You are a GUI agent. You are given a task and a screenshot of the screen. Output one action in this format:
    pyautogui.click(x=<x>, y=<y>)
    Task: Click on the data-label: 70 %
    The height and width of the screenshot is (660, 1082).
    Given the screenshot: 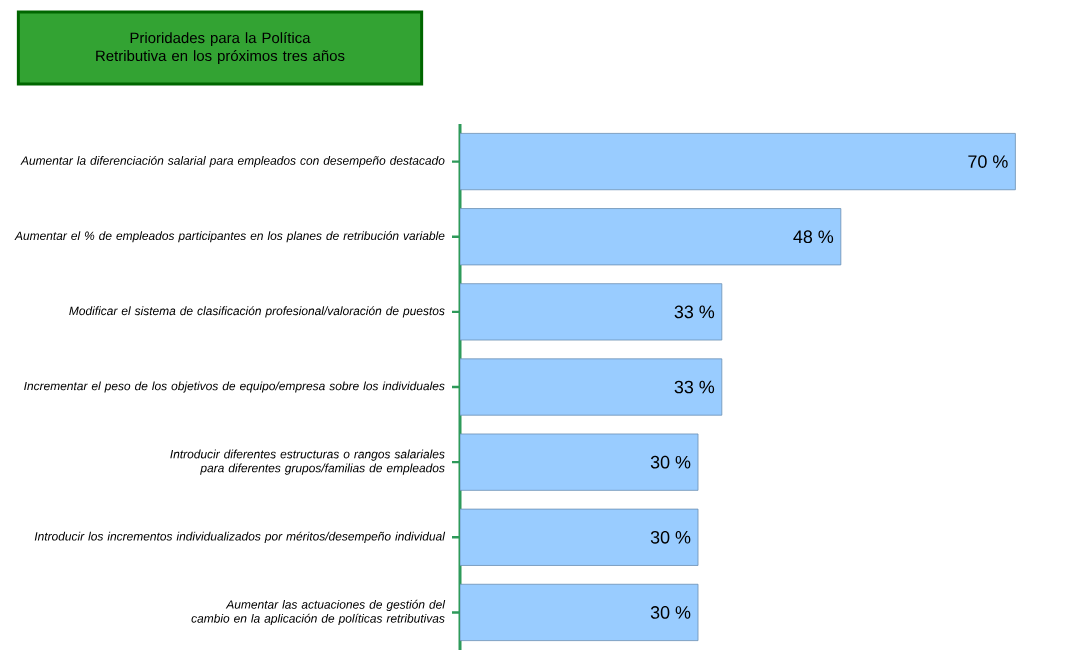 What is the action you would take?
    pyautogui.click(x=988, y=161)
    